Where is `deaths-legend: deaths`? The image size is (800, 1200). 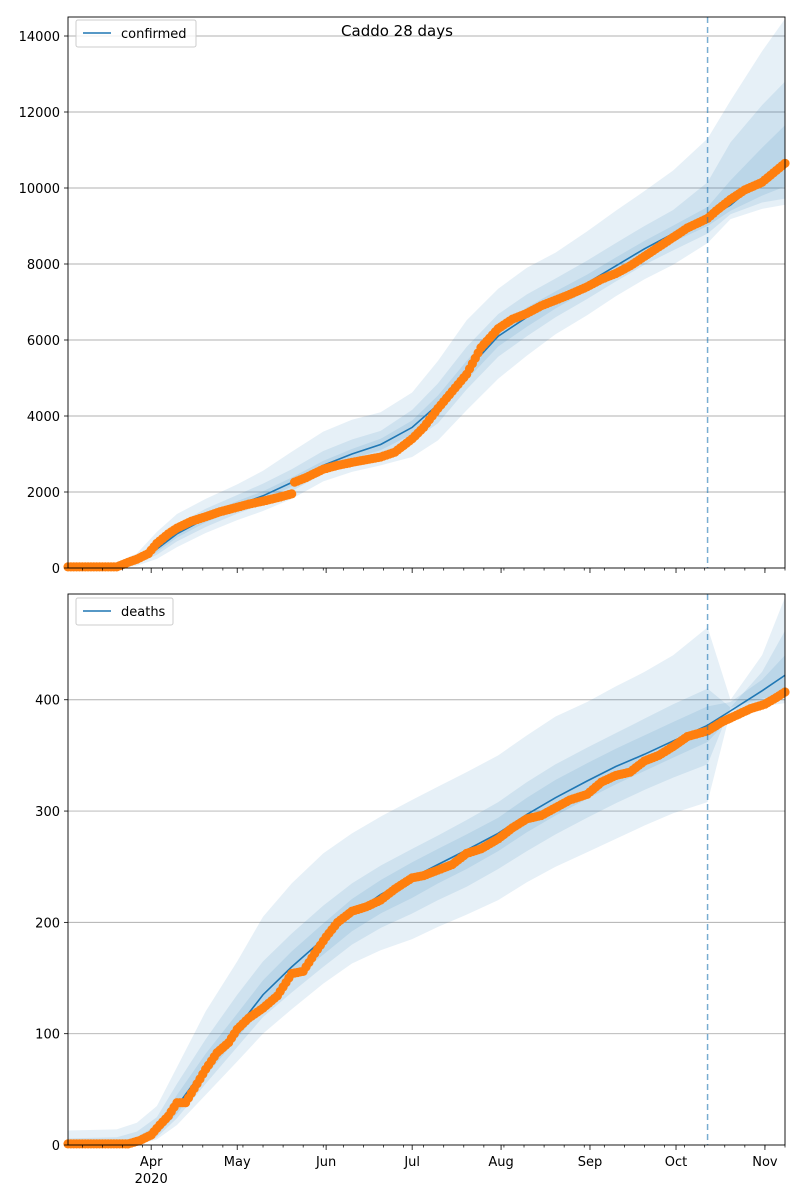
deaths-legend: deaths is located at coordinates (124, 611).